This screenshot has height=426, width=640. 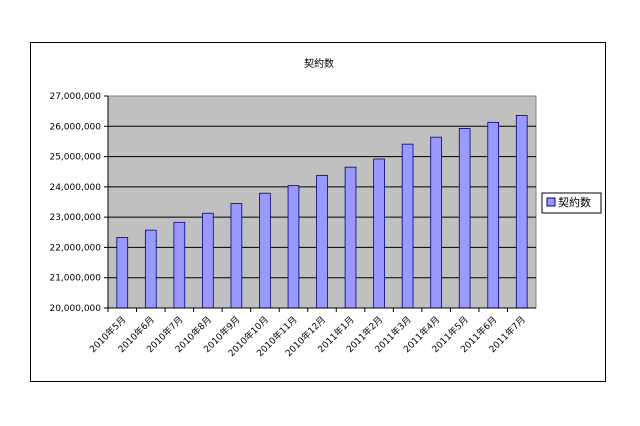 What do you see at coordinates (319, 63) in the screenshot?
I see `chart-title: 契約数` at bounding box center [319, 63].